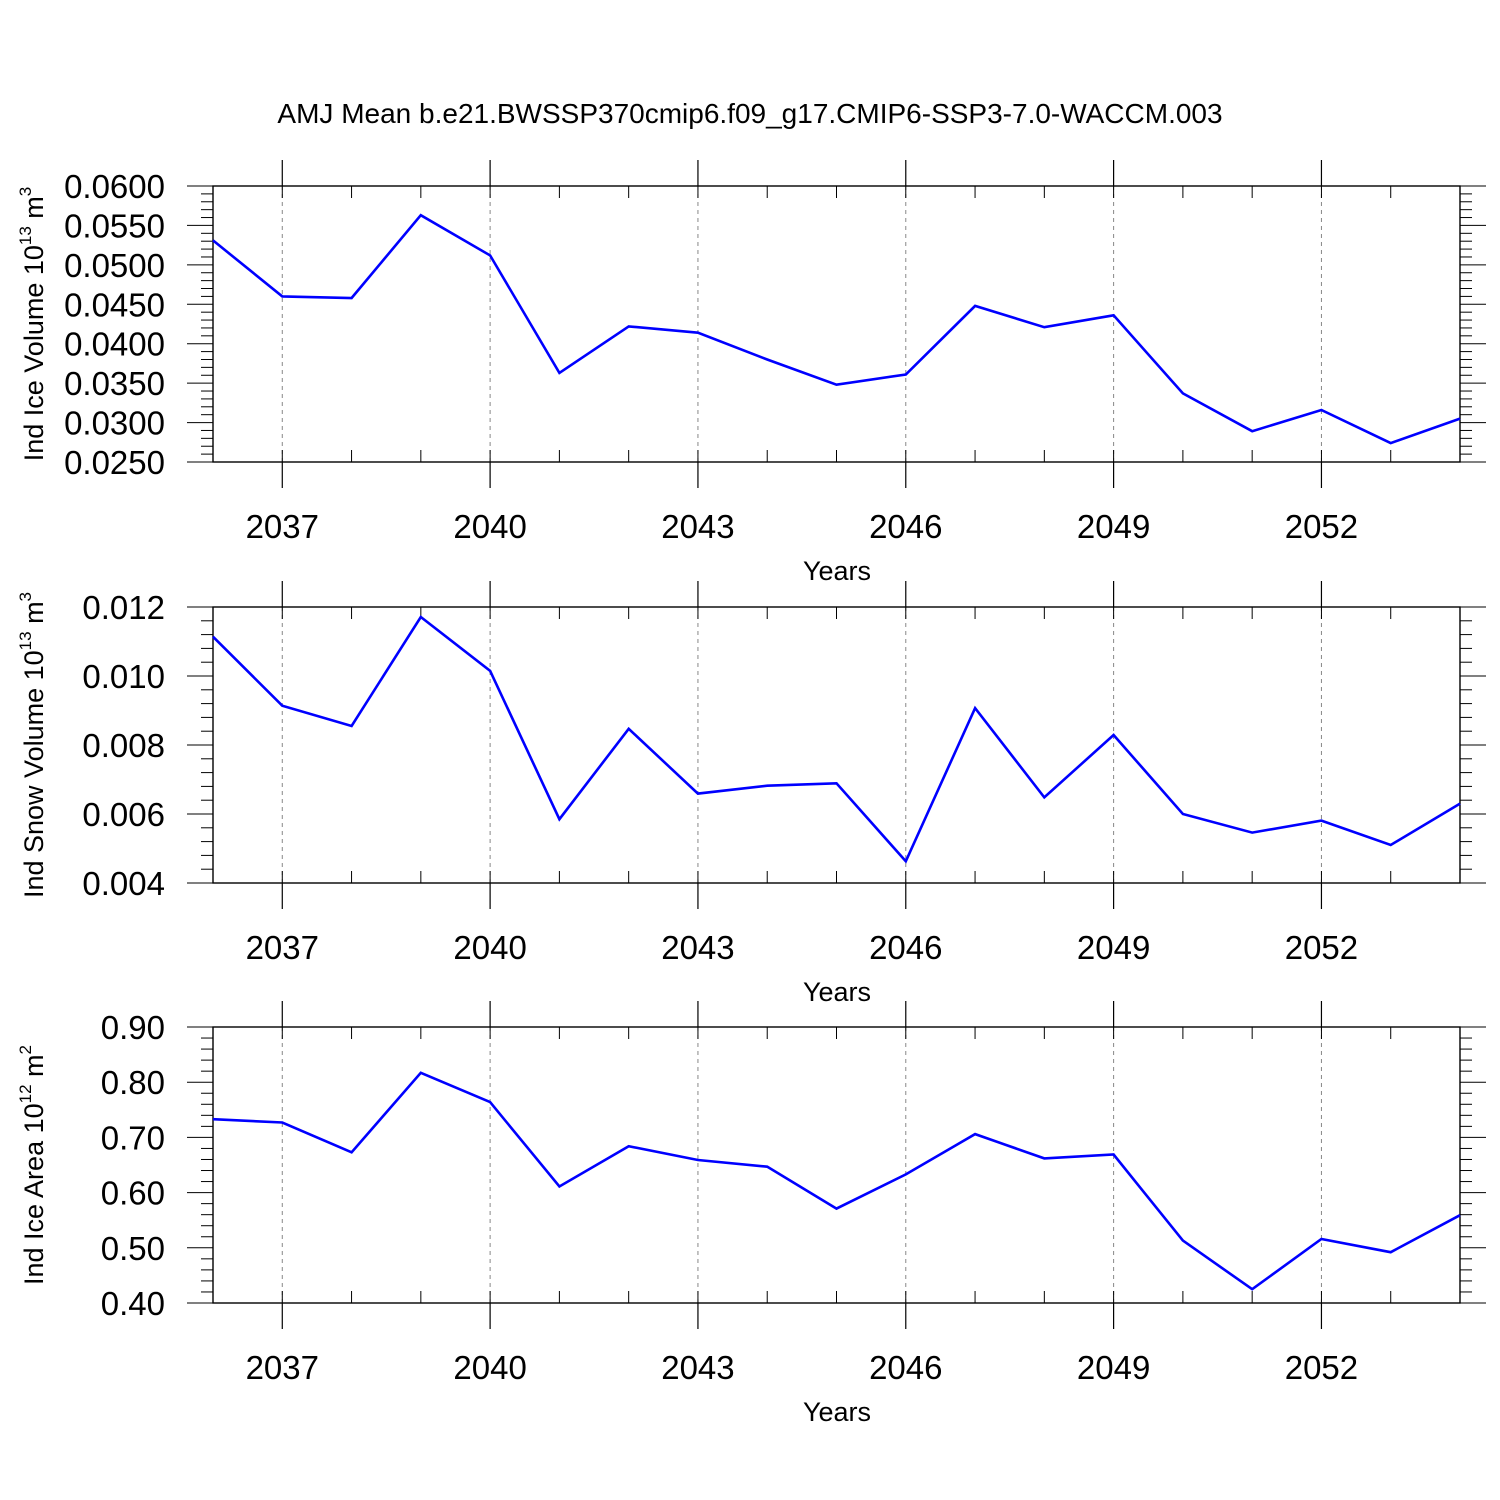 The image size is (1500, 1500). I want to click on y-axis-label-exponent: 12, so click(25, 1093).